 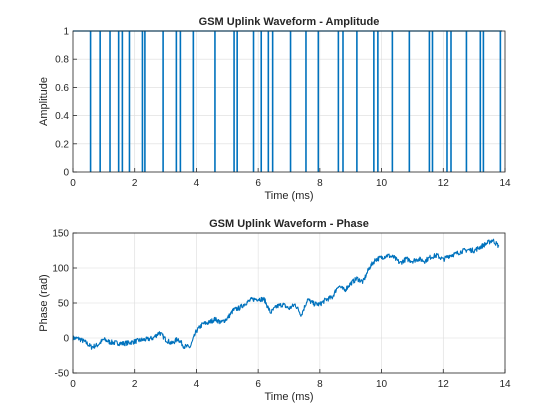 I want to click on phase-xtick-label: 4, so click(x=197, y=384).